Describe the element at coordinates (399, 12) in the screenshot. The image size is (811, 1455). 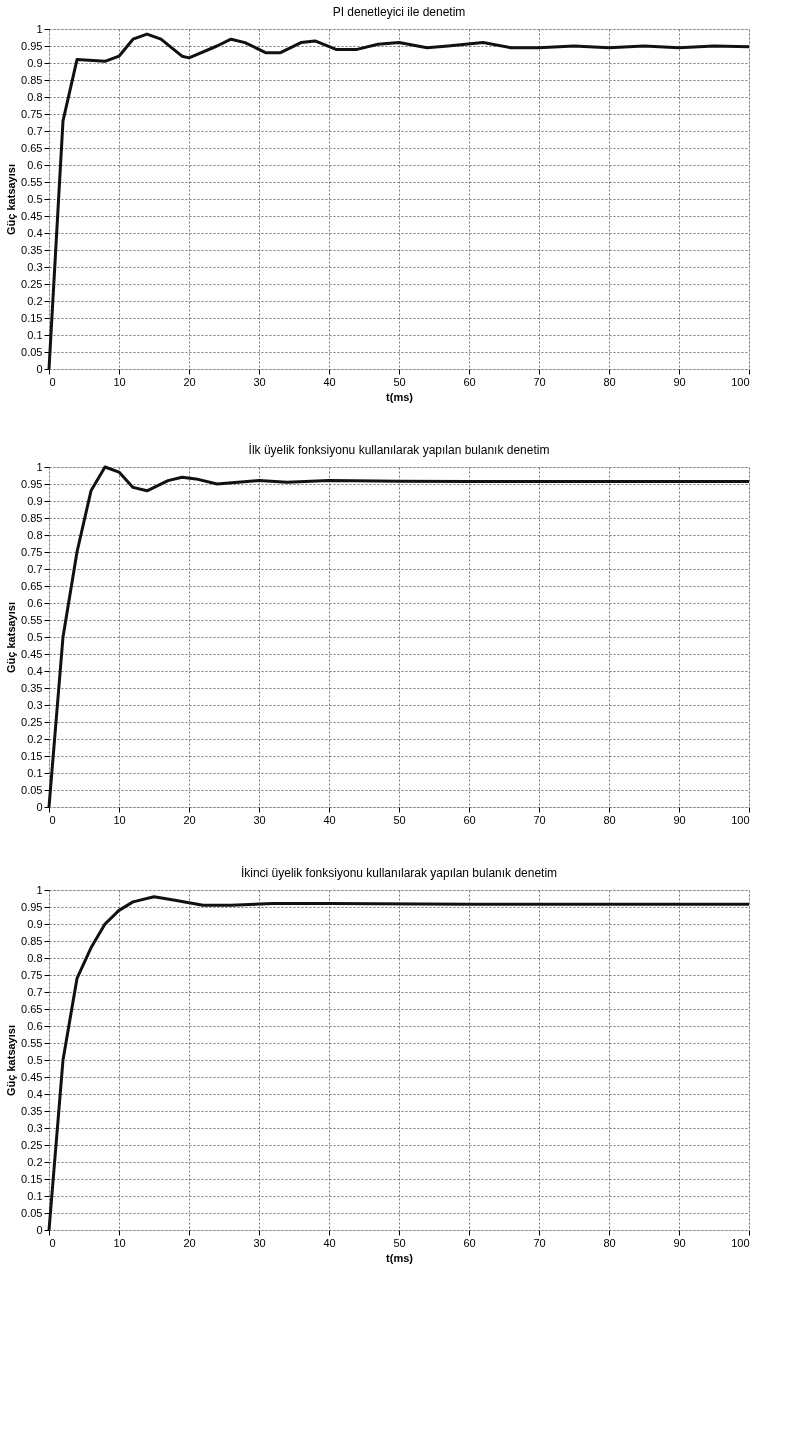
I see `chart-title: PI denetleyici ile denetim` at that location.